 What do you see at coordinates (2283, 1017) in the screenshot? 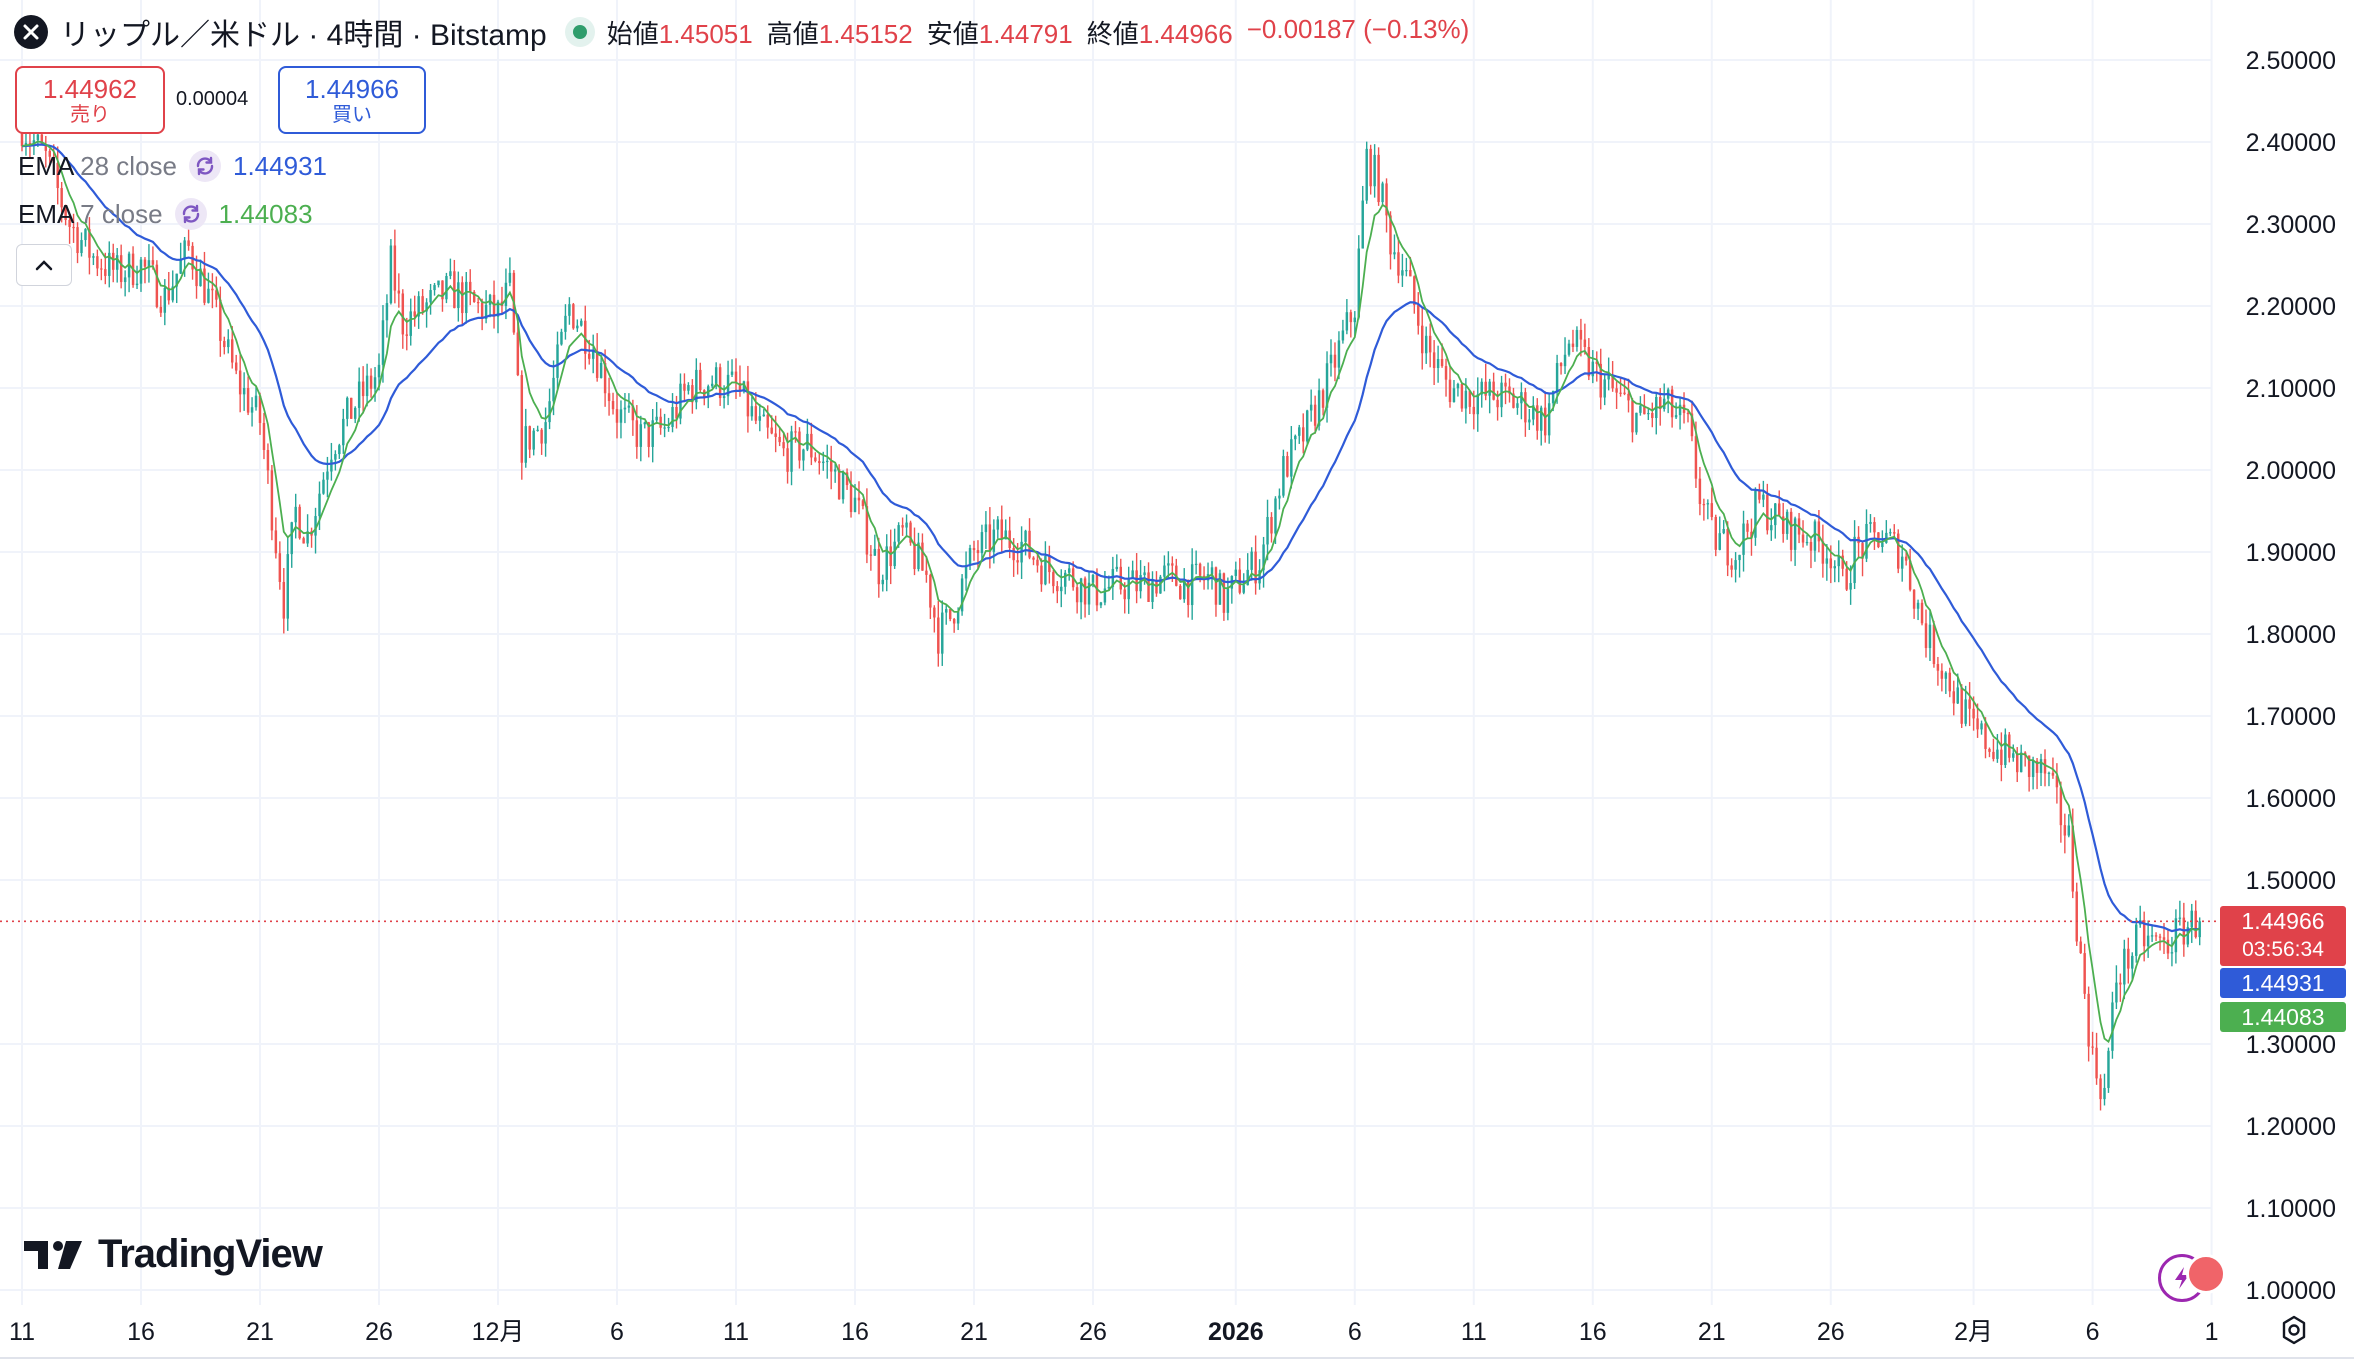
I see `ema7-tag: 1.44083` at bounding box center [2283, 1017].